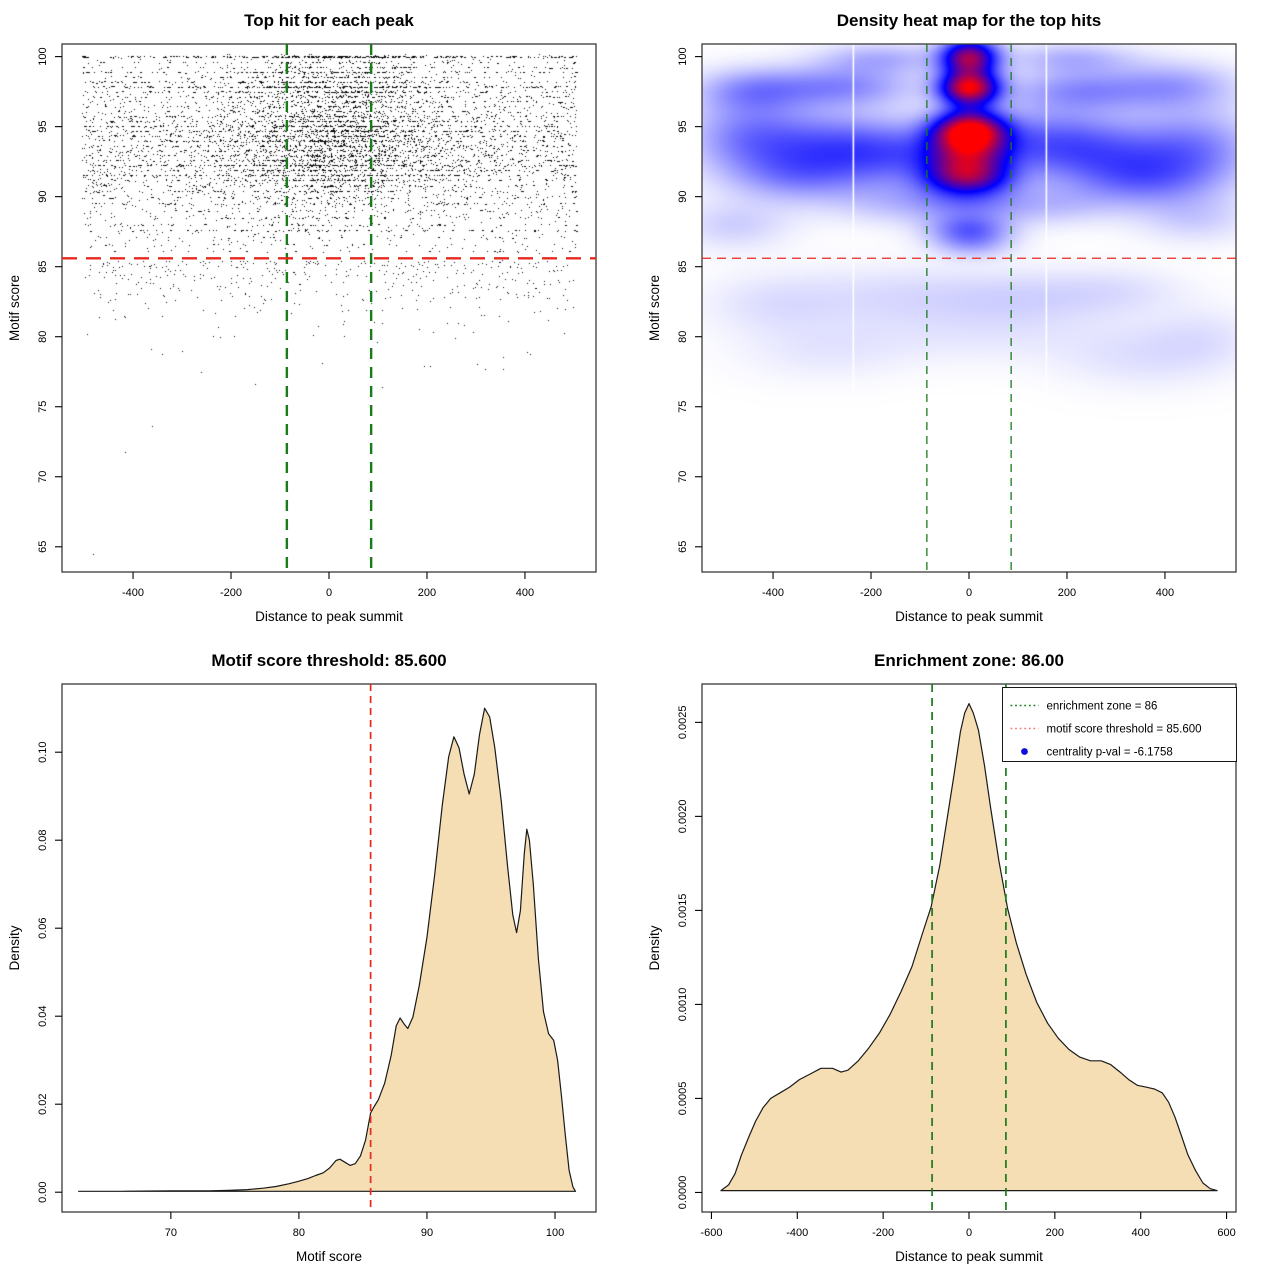 This screenshot has width=1280, height=1280. I want to click on y-tick-label: 0.08, so click(43, 839).